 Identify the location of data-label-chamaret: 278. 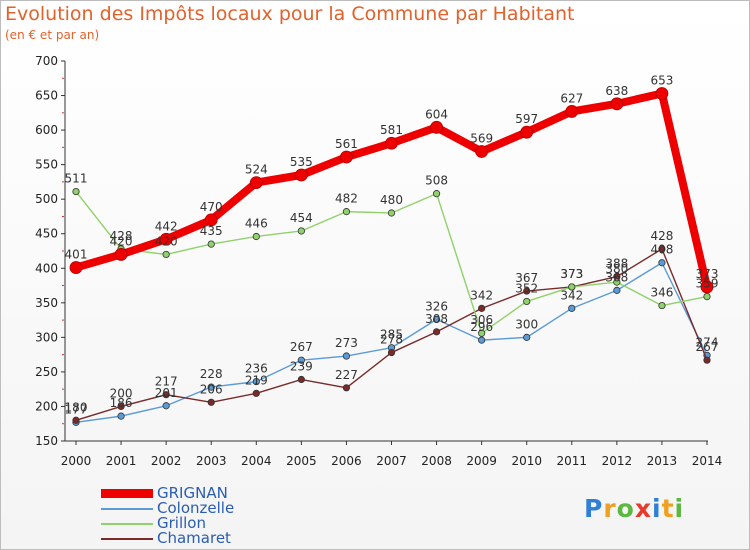
(391, 340).